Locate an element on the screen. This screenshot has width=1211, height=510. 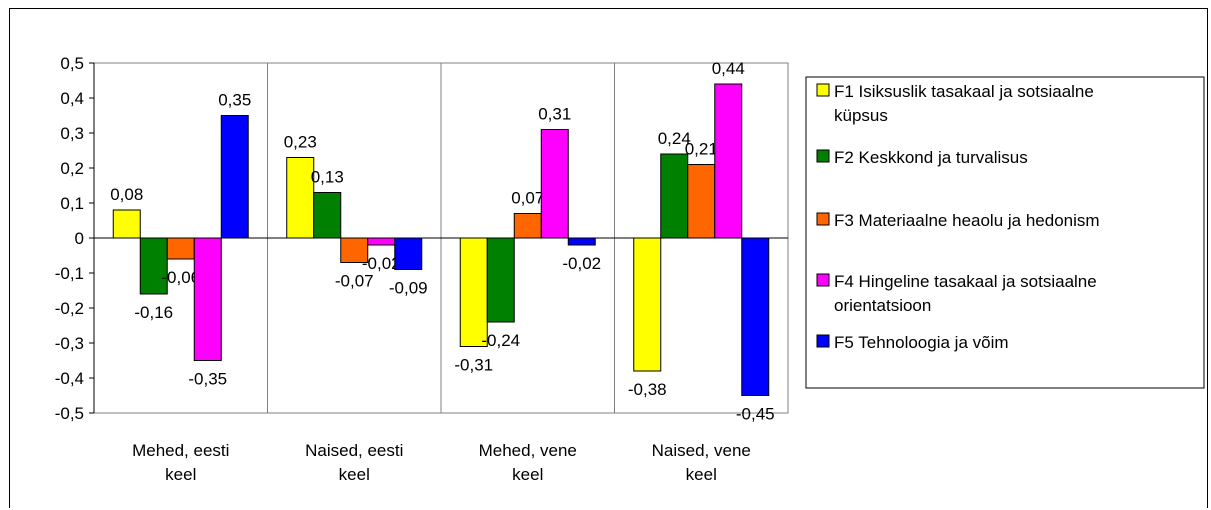
category-label: Naised, eesti is located at coordinates (354, 450).